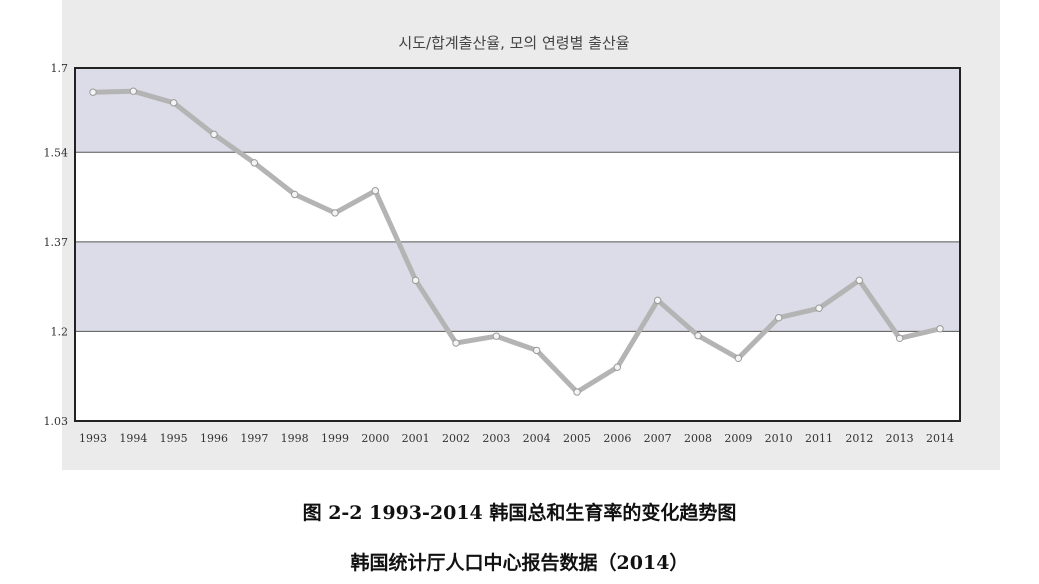 This screenshot has width=1039, height=584. I want to click on chart-title: 시도/합계출산율, 모의 연령별 출산율, so click(513, 43).